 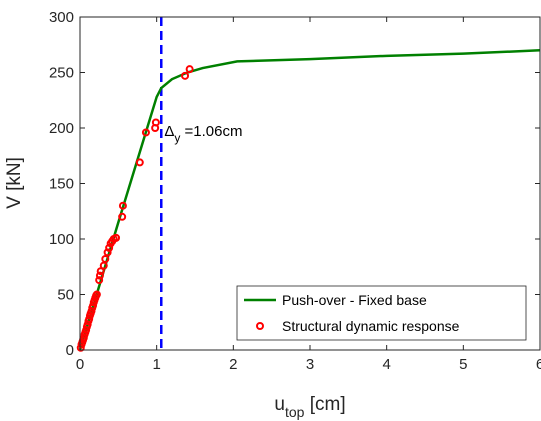 What do you see at coordinates (65, 295) in the screenshot?
I see `y-tick-label: 50` at bounding box center [65, 295].